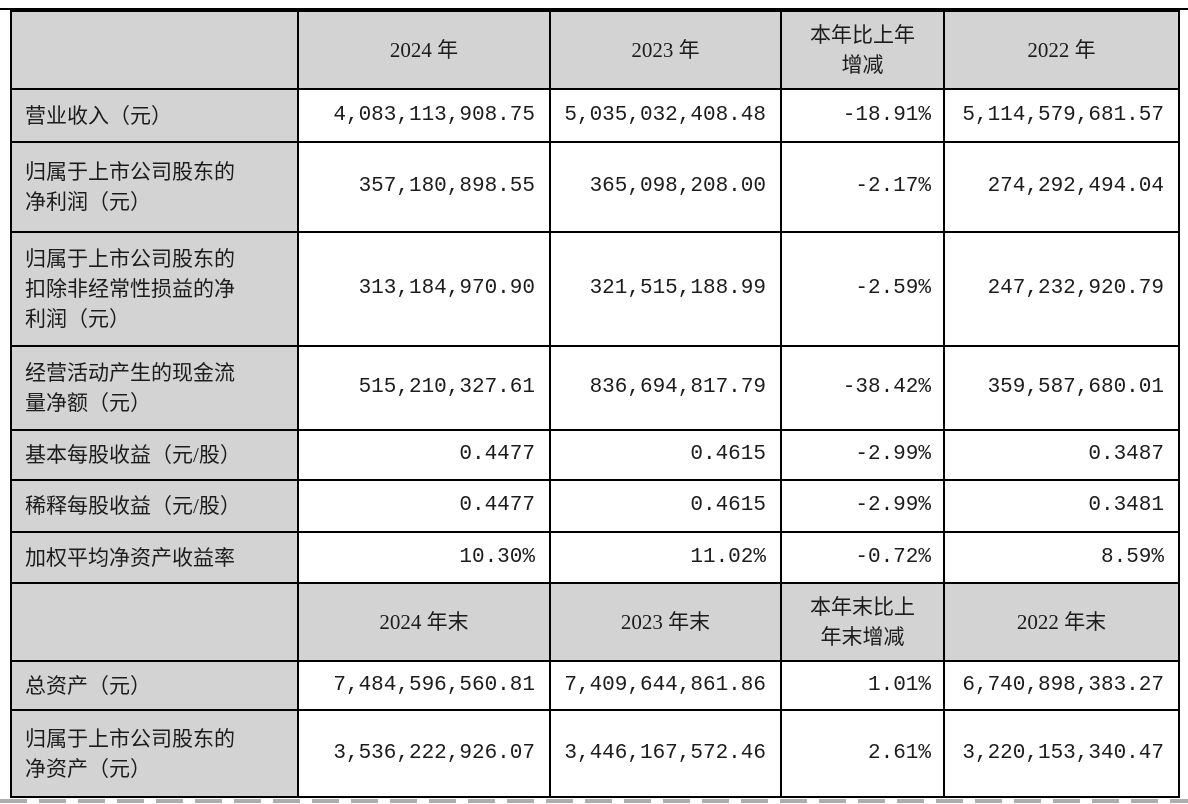  Describe the element at coordinates (424, 187) in the screenshot. I see `value-2024: 357,180,898.55` at that location.